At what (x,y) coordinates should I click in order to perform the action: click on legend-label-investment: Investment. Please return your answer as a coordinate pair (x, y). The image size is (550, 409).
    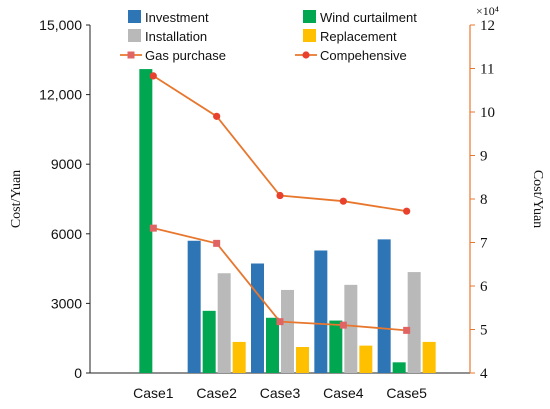
    Looking at the image, I should click on (177, 17).